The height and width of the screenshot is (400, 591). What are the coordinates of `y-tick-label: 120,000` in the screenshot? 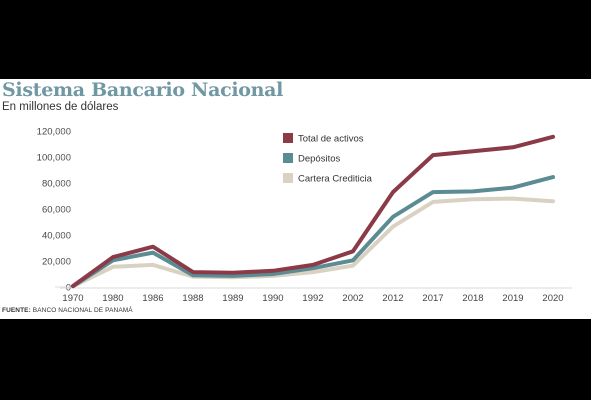 It's located at (54, 132).